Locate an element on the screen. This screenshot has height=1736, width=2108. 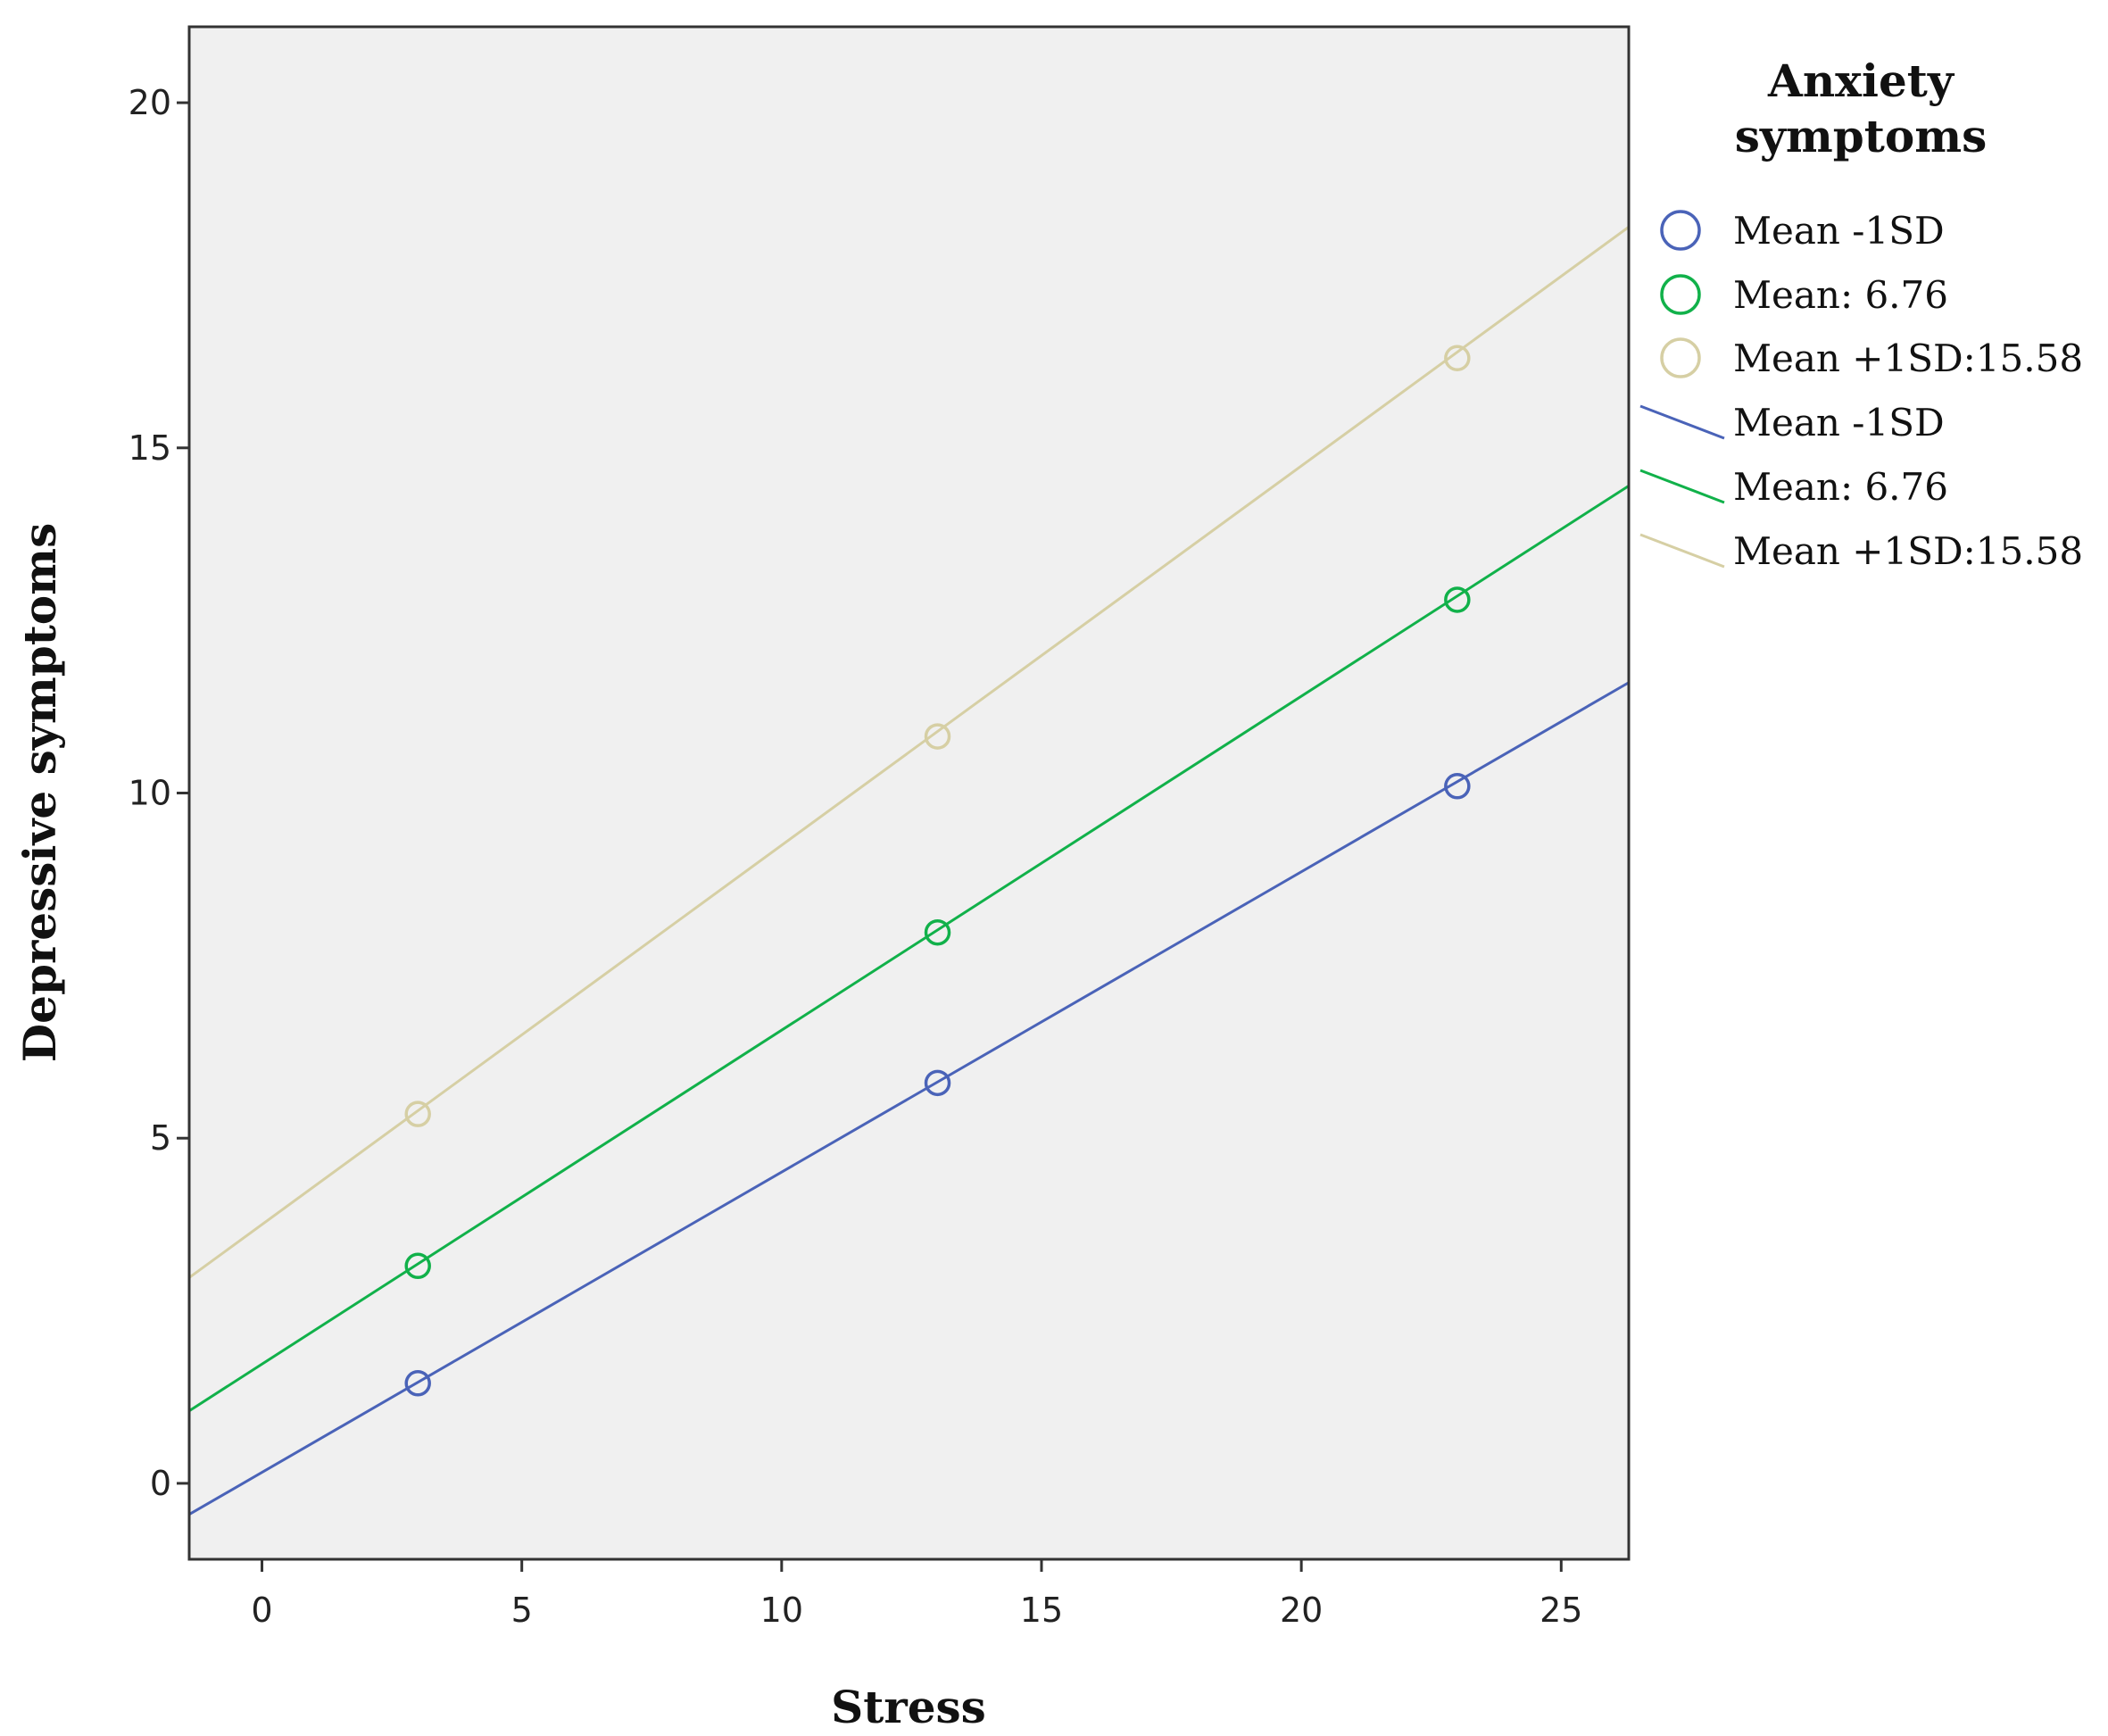
legend-line-label: Mean -1SD is located at coordinates (1839, 422).